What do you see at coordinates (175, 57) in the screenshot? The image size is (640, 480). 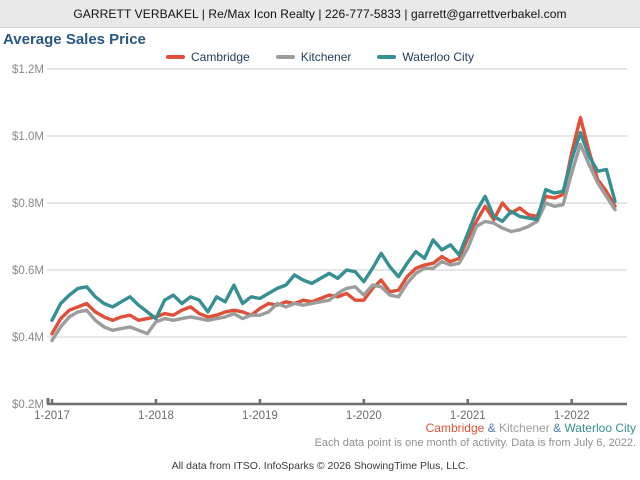 I see `cambridge-swatch-icon` at bounding box center [175, 57].